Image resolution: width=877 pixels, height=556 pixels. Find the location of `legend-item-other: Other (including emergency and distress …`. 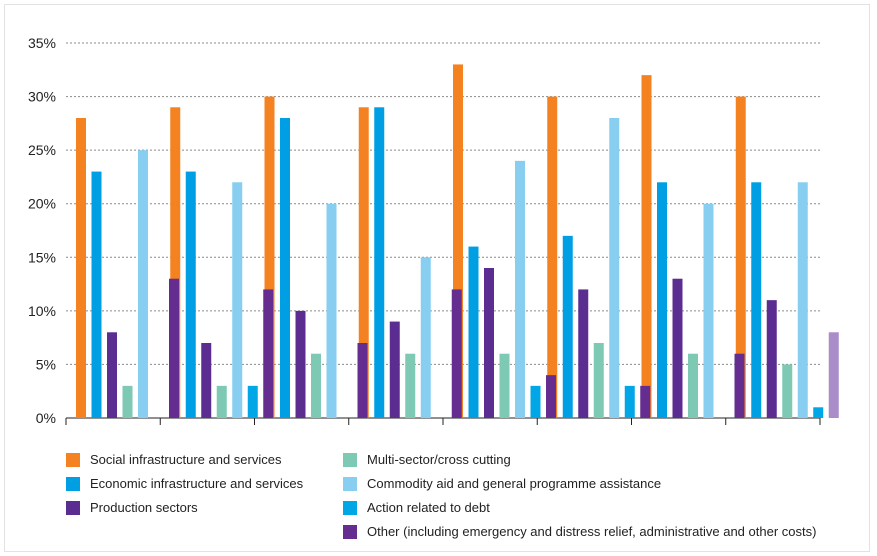

legend-item-other: Other (including emergency and distress … is located at coordinates (579, 531).